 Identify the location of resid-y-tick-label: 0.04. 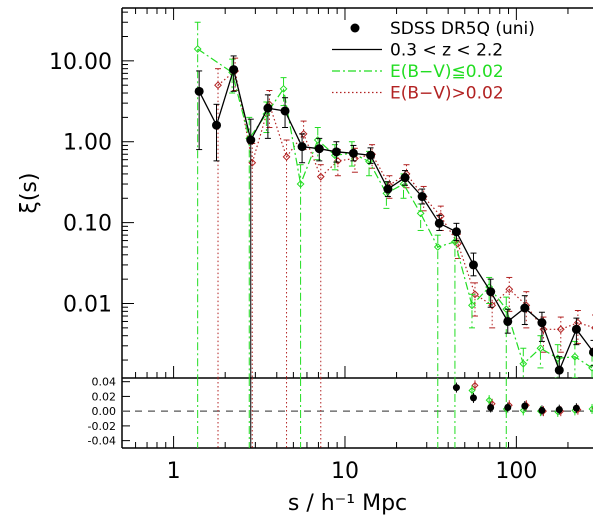
(104, 382).